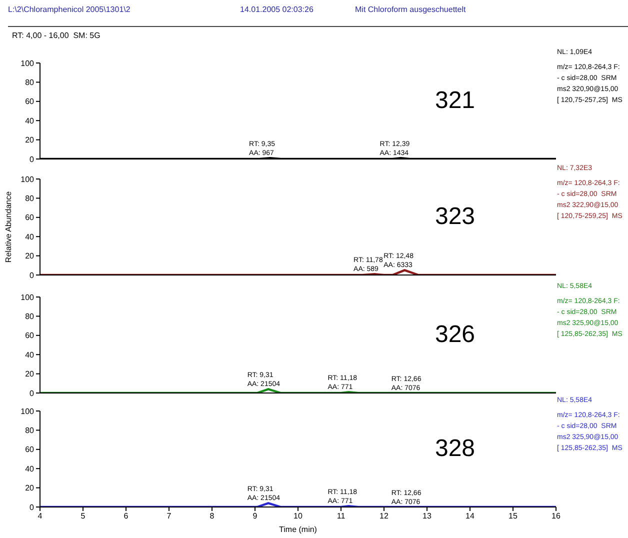  What do you see at coordinates (83, 516) in the screenshot?
I see `x-tick-label: 5` at bounding box center [83, 516].